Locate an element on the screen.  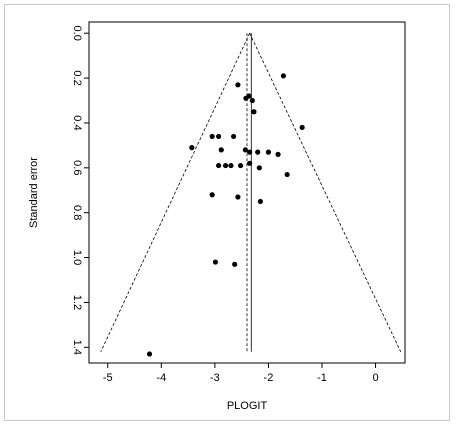
y-tick-label: 0.0 is located at coordinates (77, 33).